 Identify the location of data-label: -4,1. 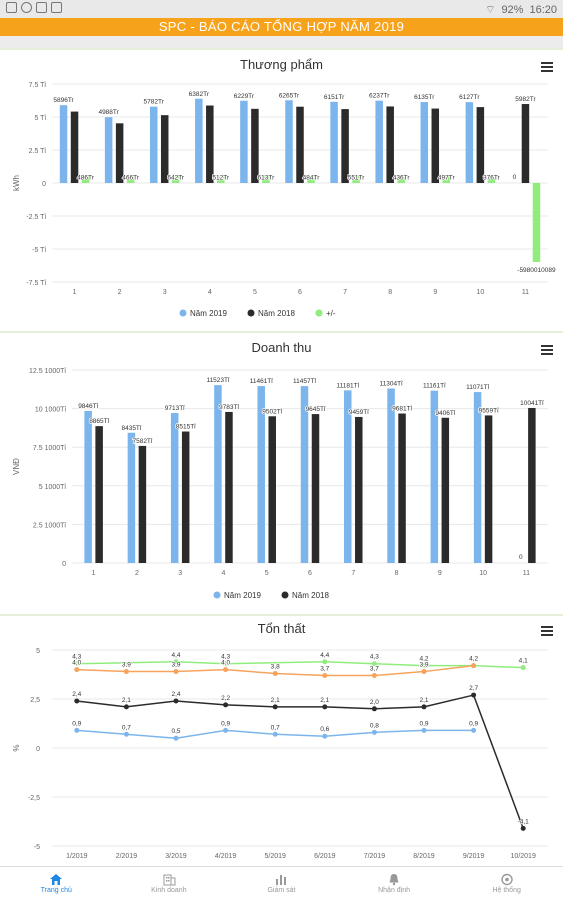
(524, 821).